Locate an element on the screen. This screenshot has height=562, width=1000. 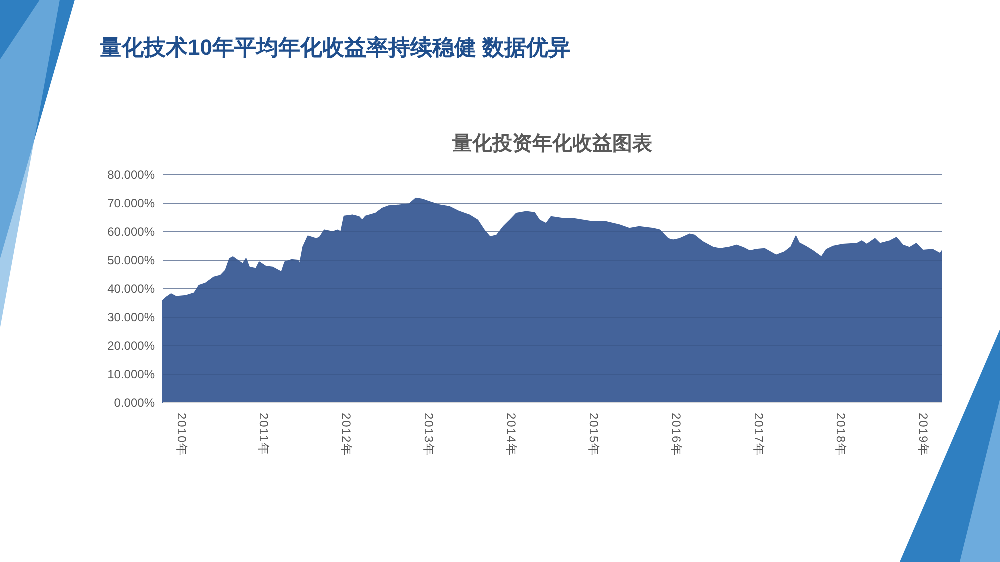
x-tick-label: 2013年 is located at coordinates (429, 435).